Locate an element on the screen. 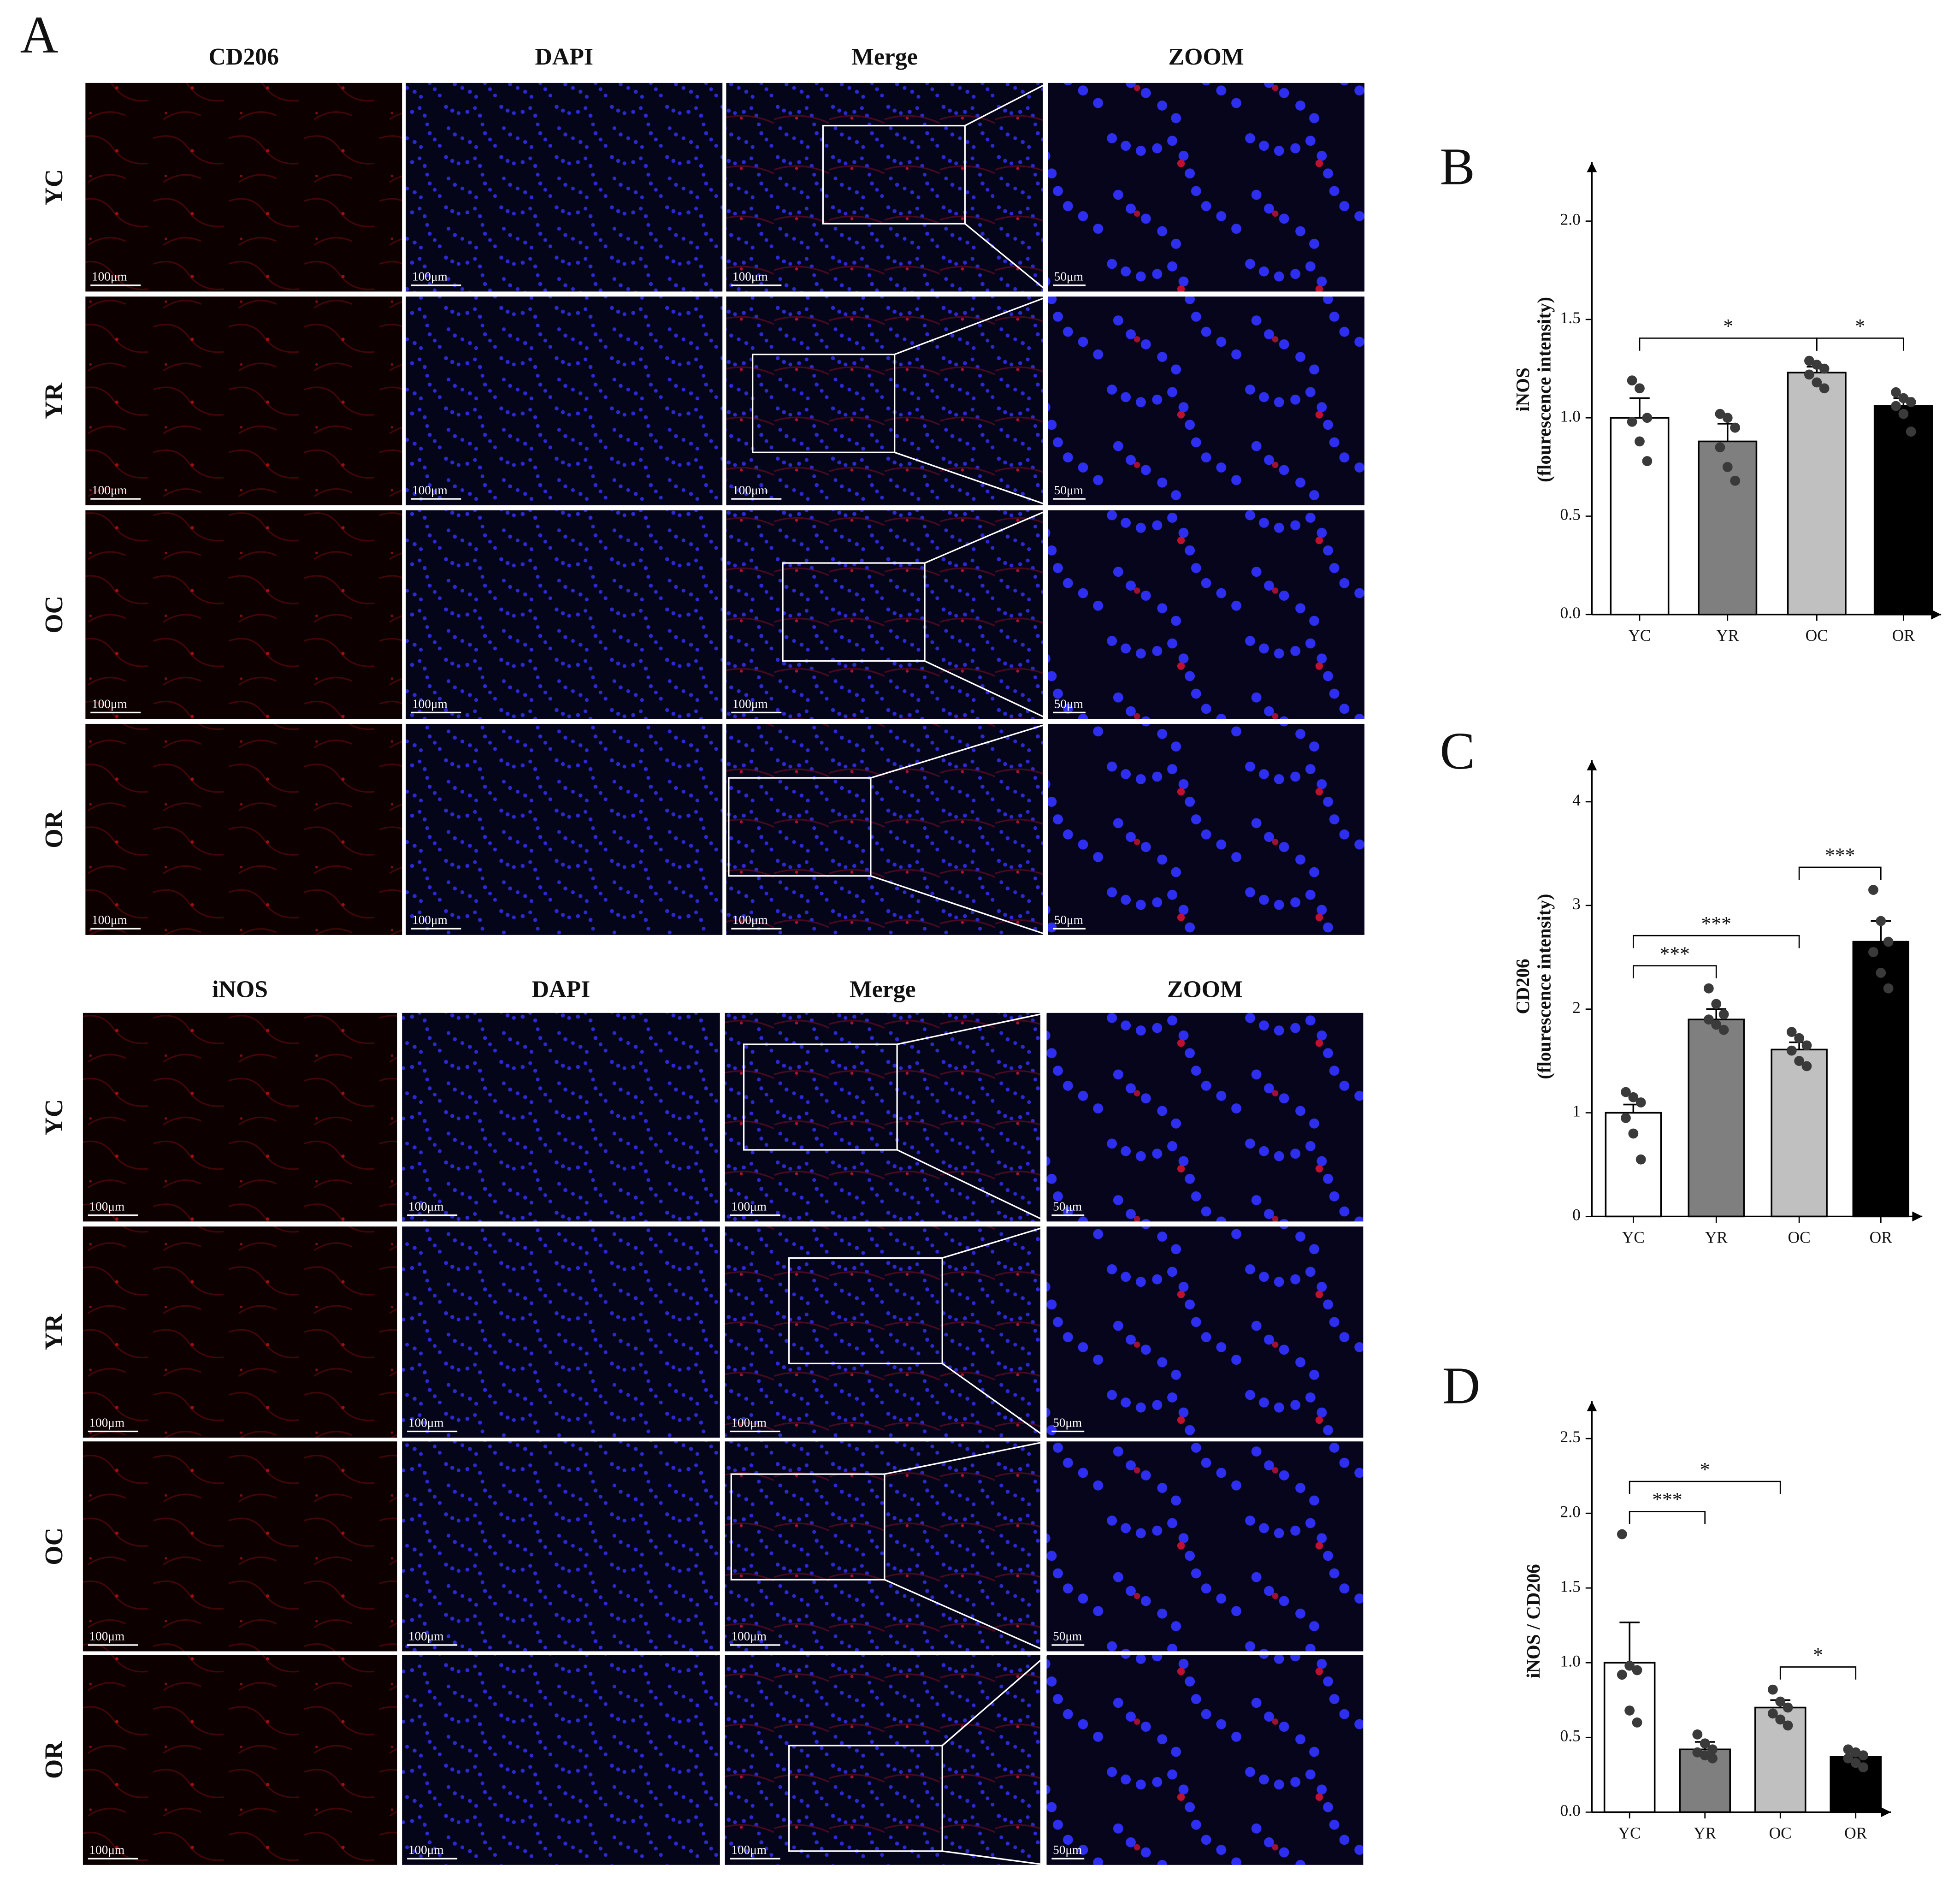  y-tick-label: 1.0 is located at coordinates (1570, 416).